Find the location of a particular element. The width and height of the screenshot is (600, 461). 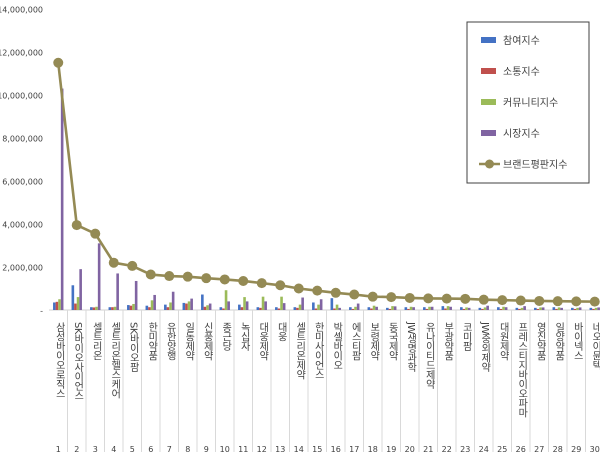

category-label: 유나이티드제약 is located at coordinates (429, 356).